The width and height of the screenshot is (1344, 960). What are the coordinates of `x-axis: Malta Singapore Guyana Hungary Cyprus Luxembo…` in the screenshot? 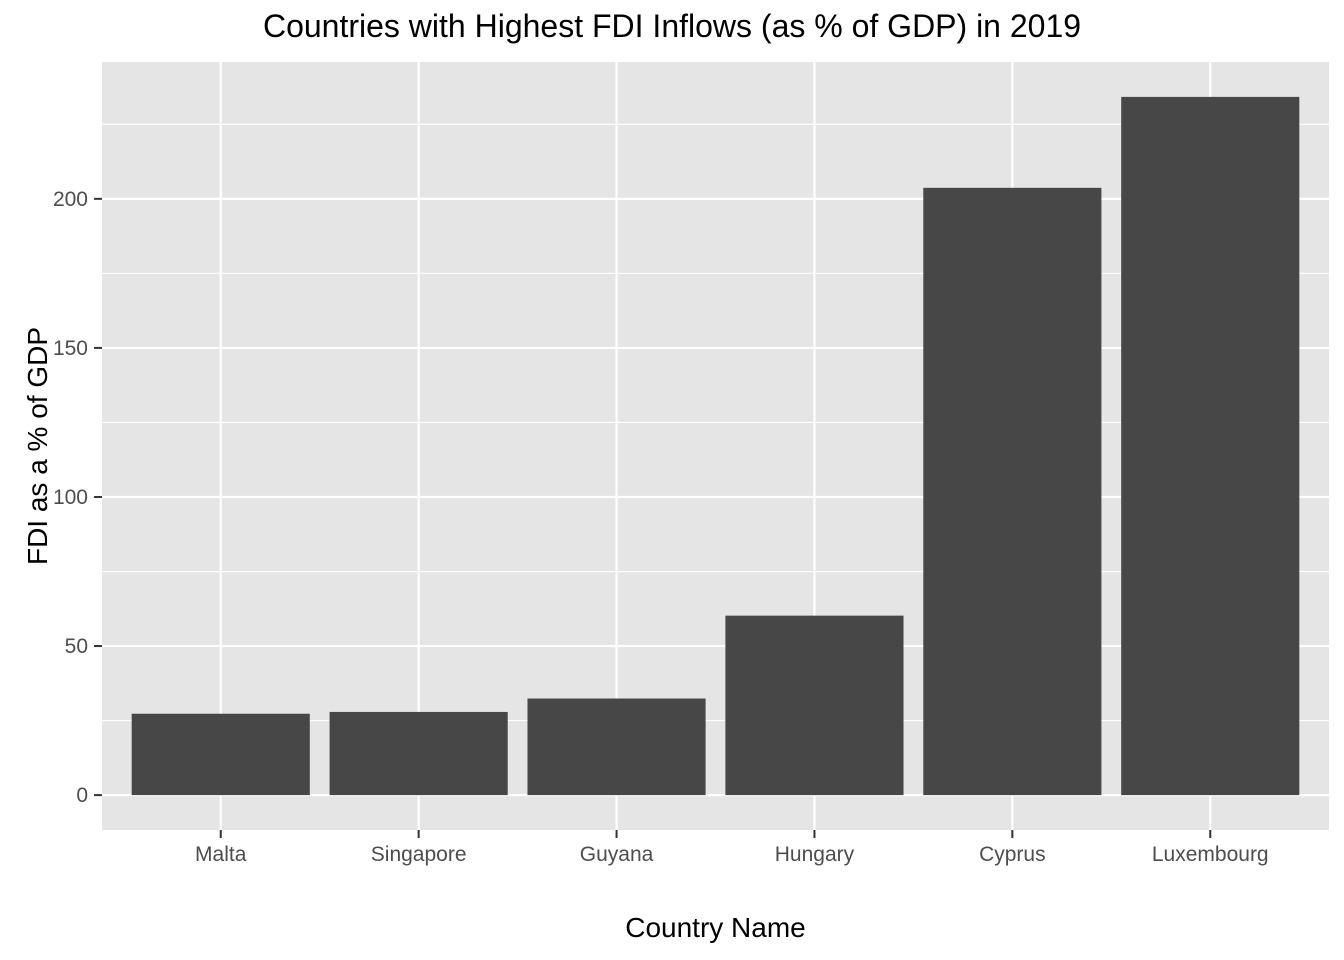 It's located at (732, 848).